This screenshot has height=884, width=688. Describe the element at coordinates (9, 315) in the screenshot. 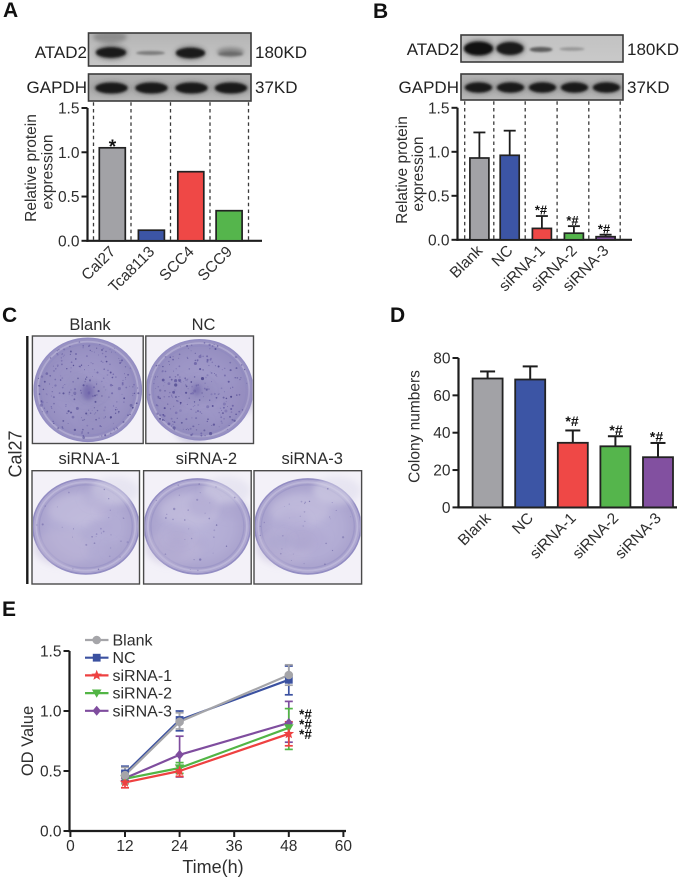

I see `svg-text: C` at that location.